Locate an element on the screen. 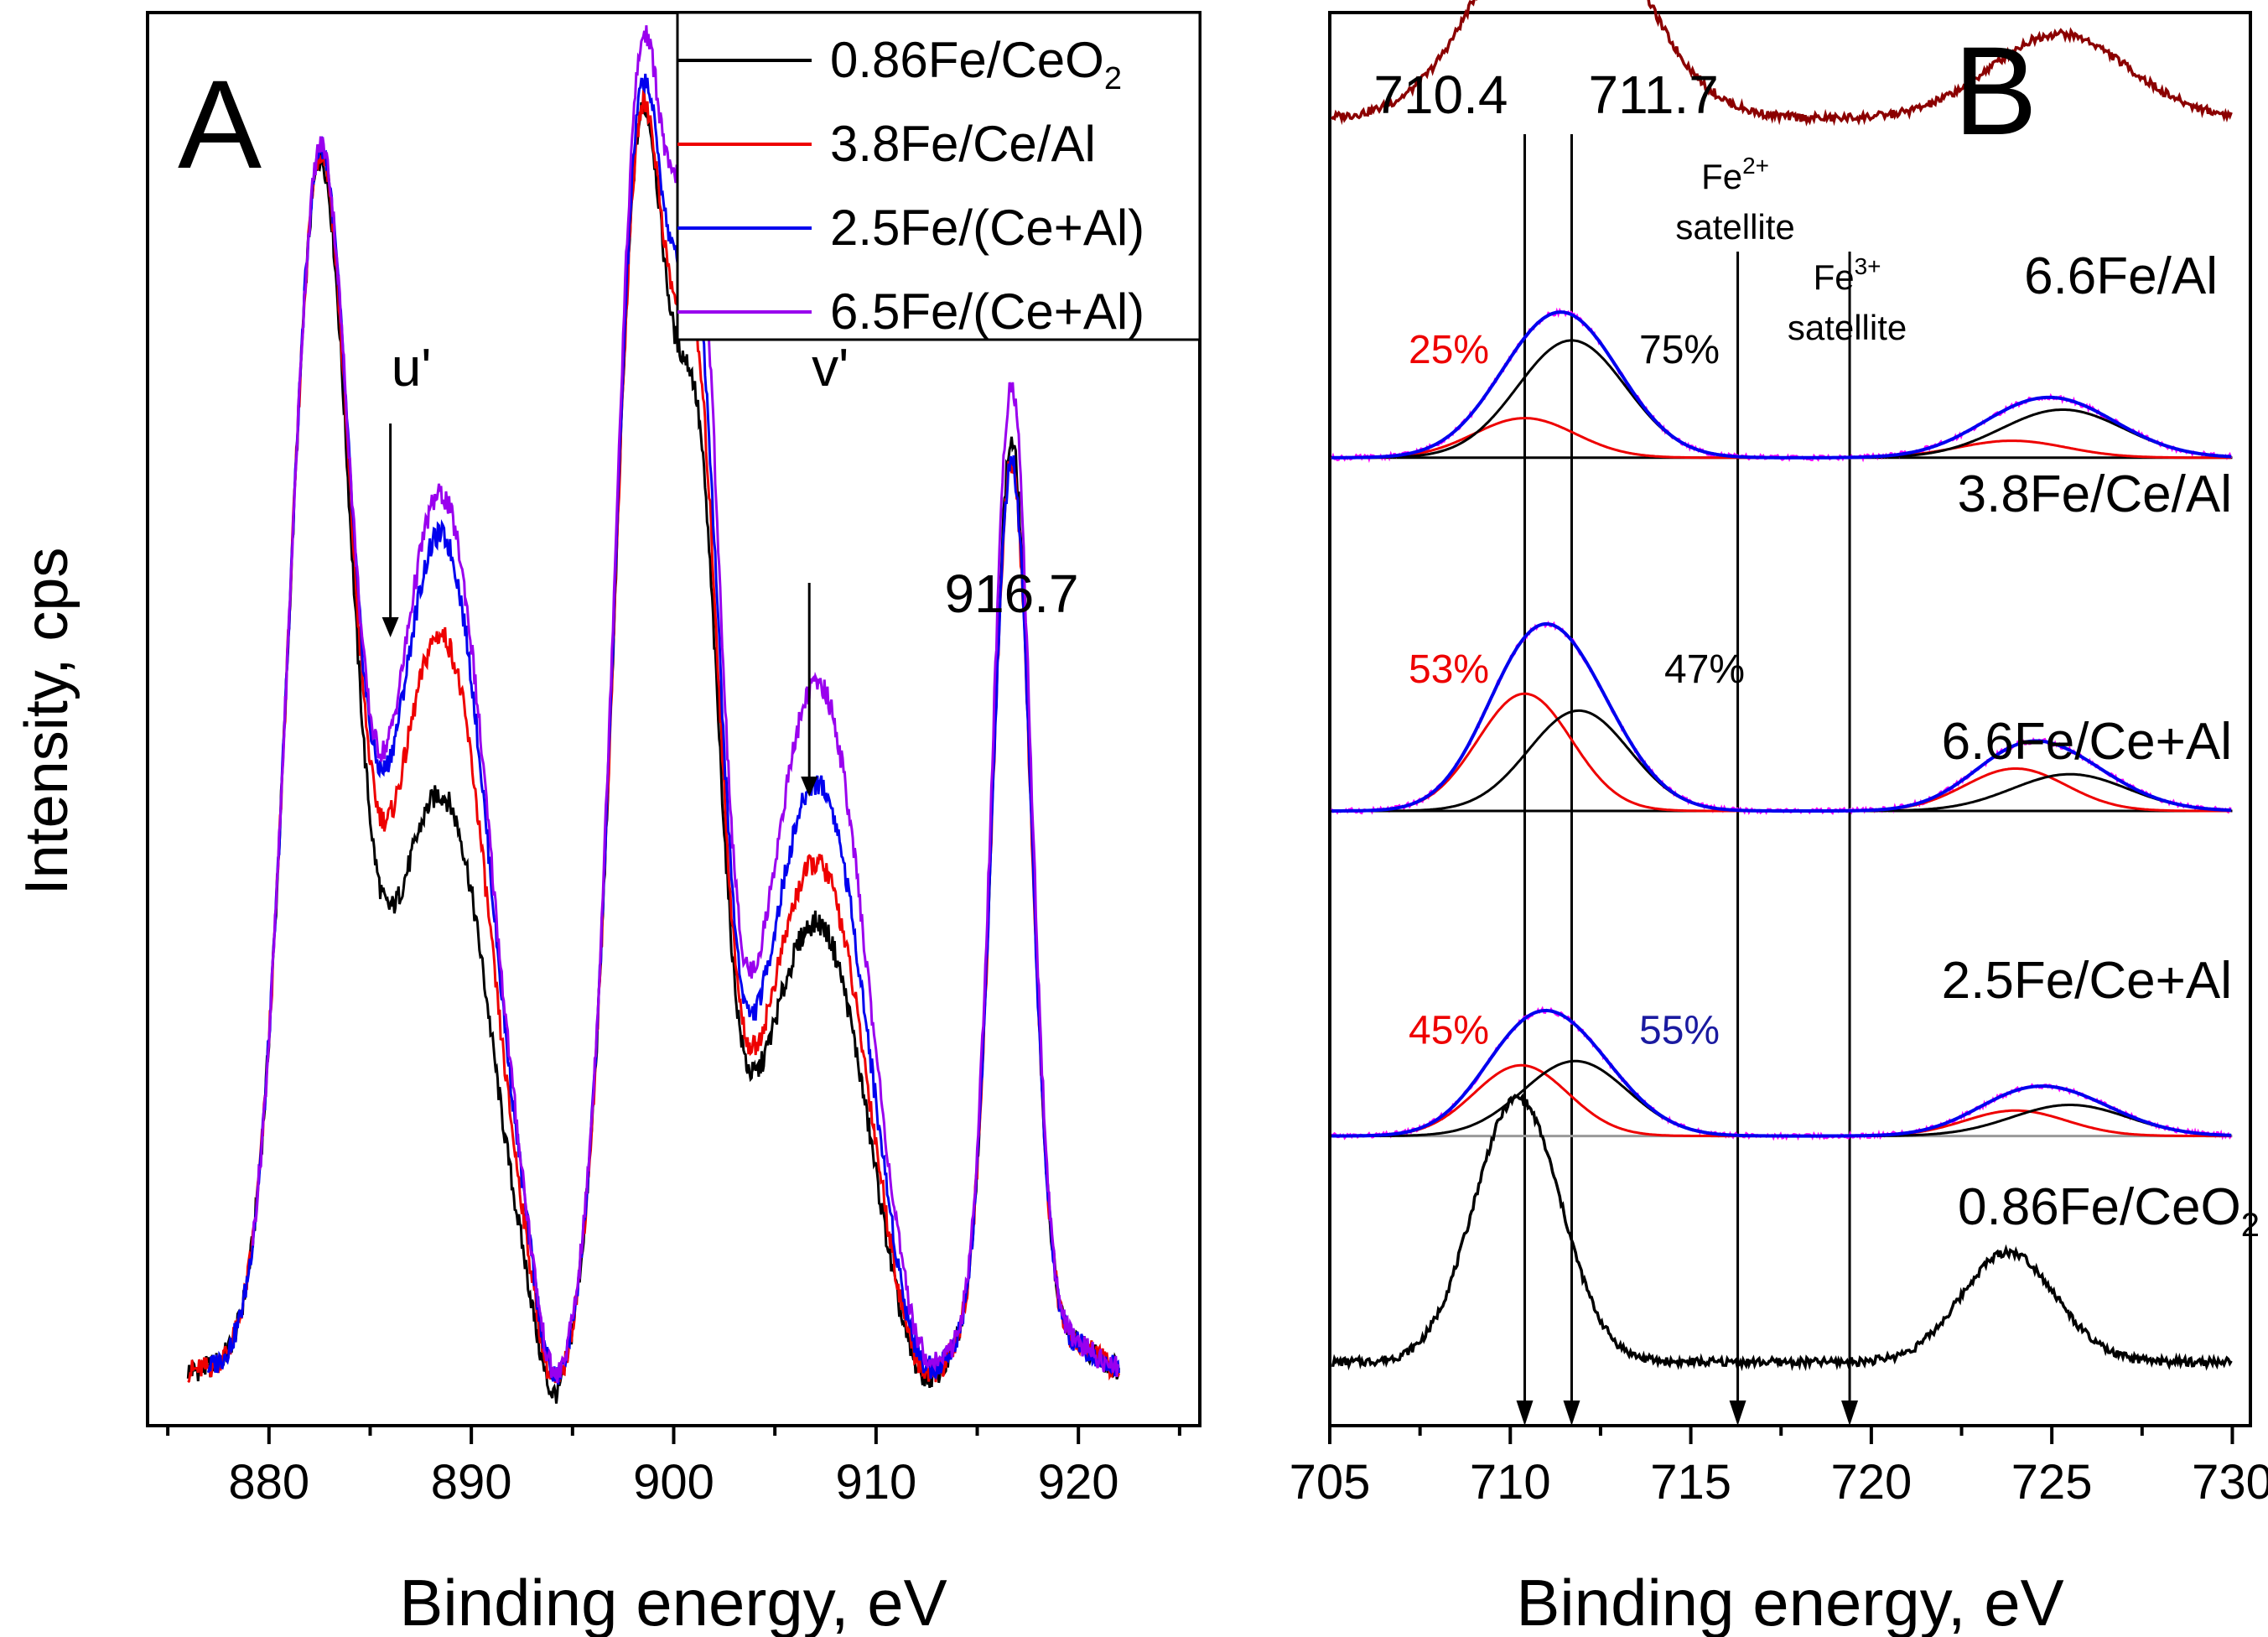 This screenshot has width=2268, height=1637. spectrum-name-text: 0.86Fe/CeO is located at coordinates (2099, 1207).